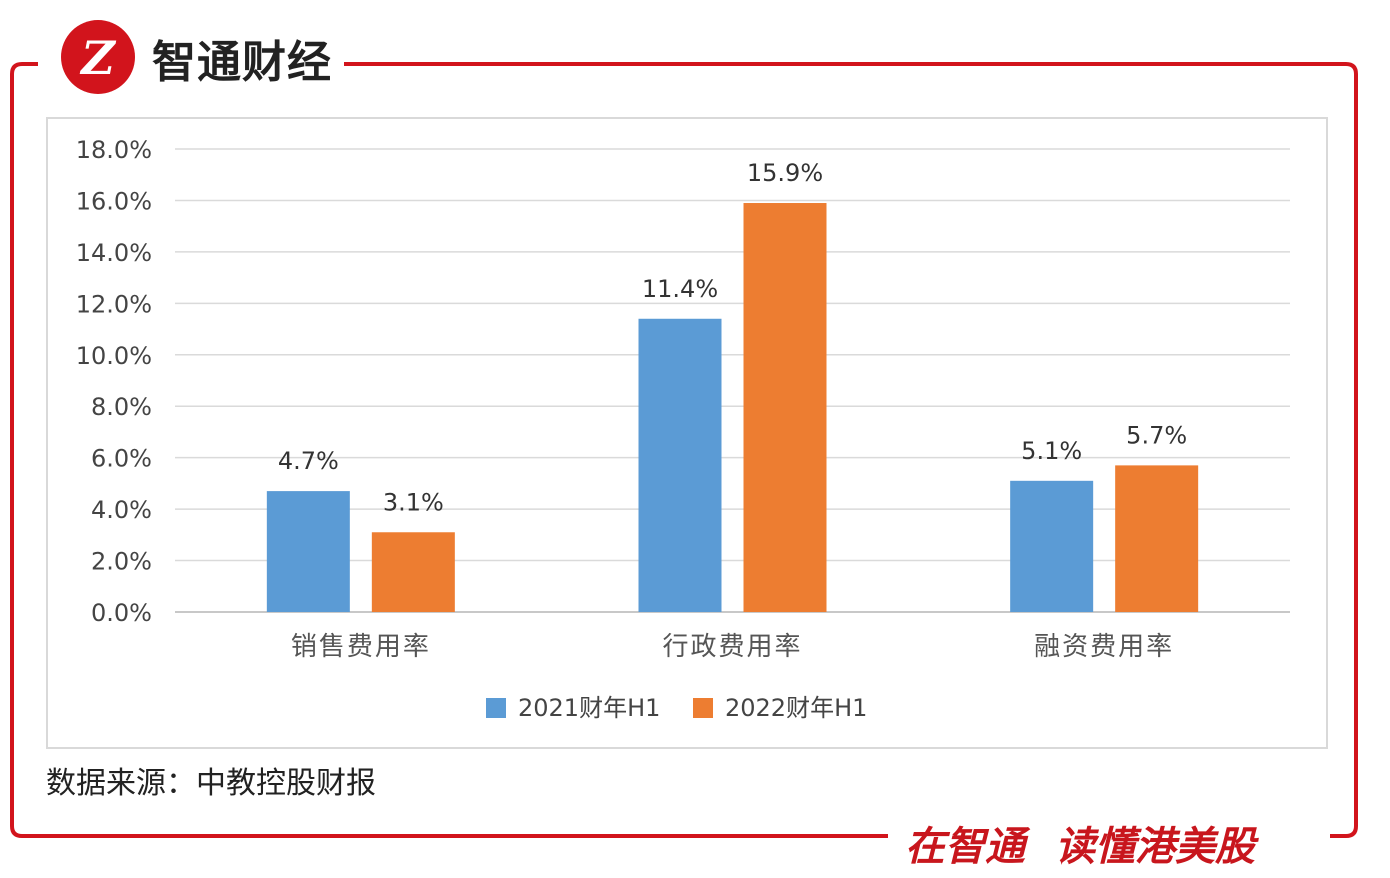 Image resolution: width=1390 pixels, height=878 pixels. I want to click on y-tick-label: 16.0%, so click(114, 201).